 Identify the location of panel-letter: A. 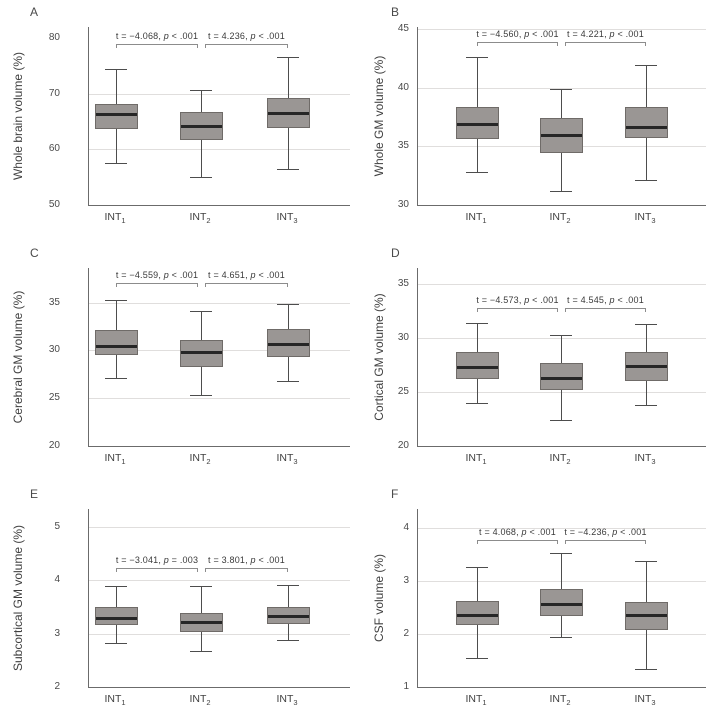
(34, 12).